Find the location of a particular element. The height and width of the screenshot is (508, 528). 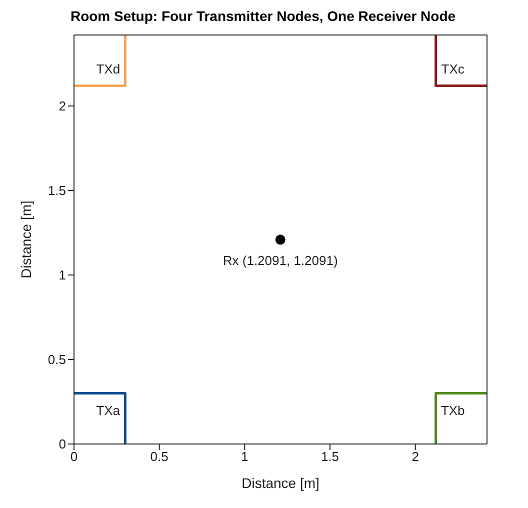

x-tick-label: 1.5 is located at coordinates (330, 456).